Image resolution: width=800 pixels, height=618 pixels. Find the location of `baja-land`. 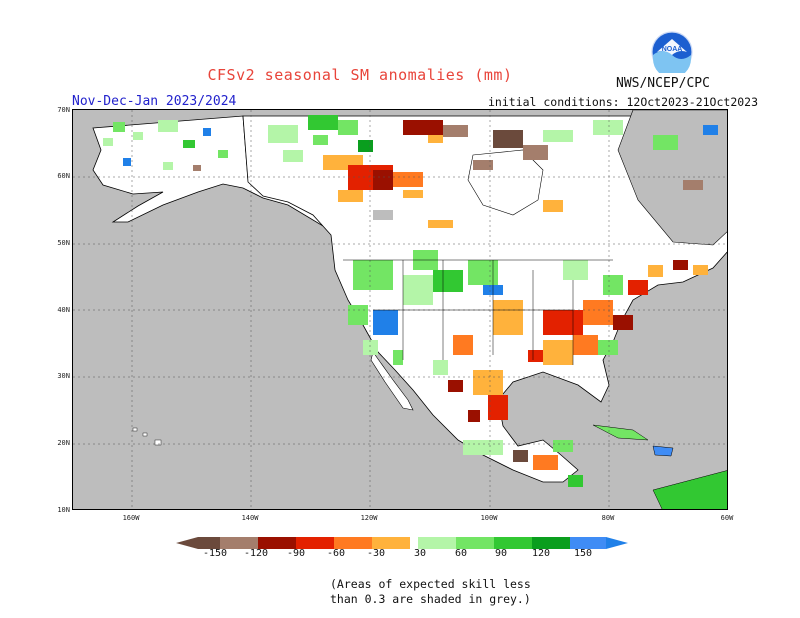

baja-land is located at coordinates (392, 381).